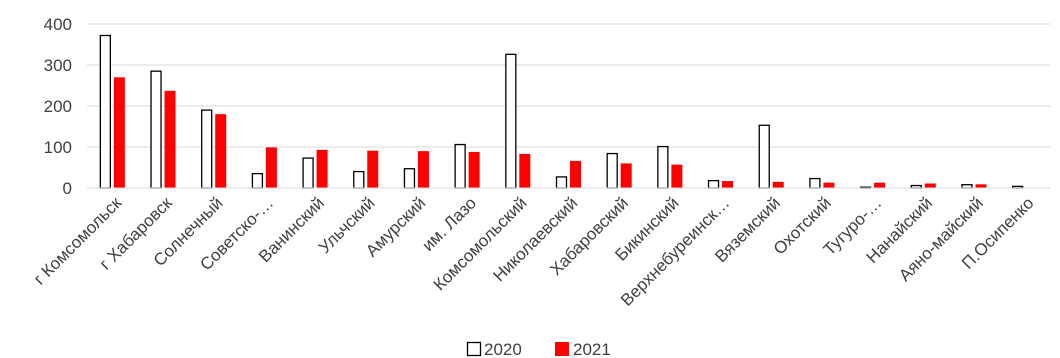 The image size is (1060, 358). I want to click on legend-label-2020: 2020, so click(503, 349).